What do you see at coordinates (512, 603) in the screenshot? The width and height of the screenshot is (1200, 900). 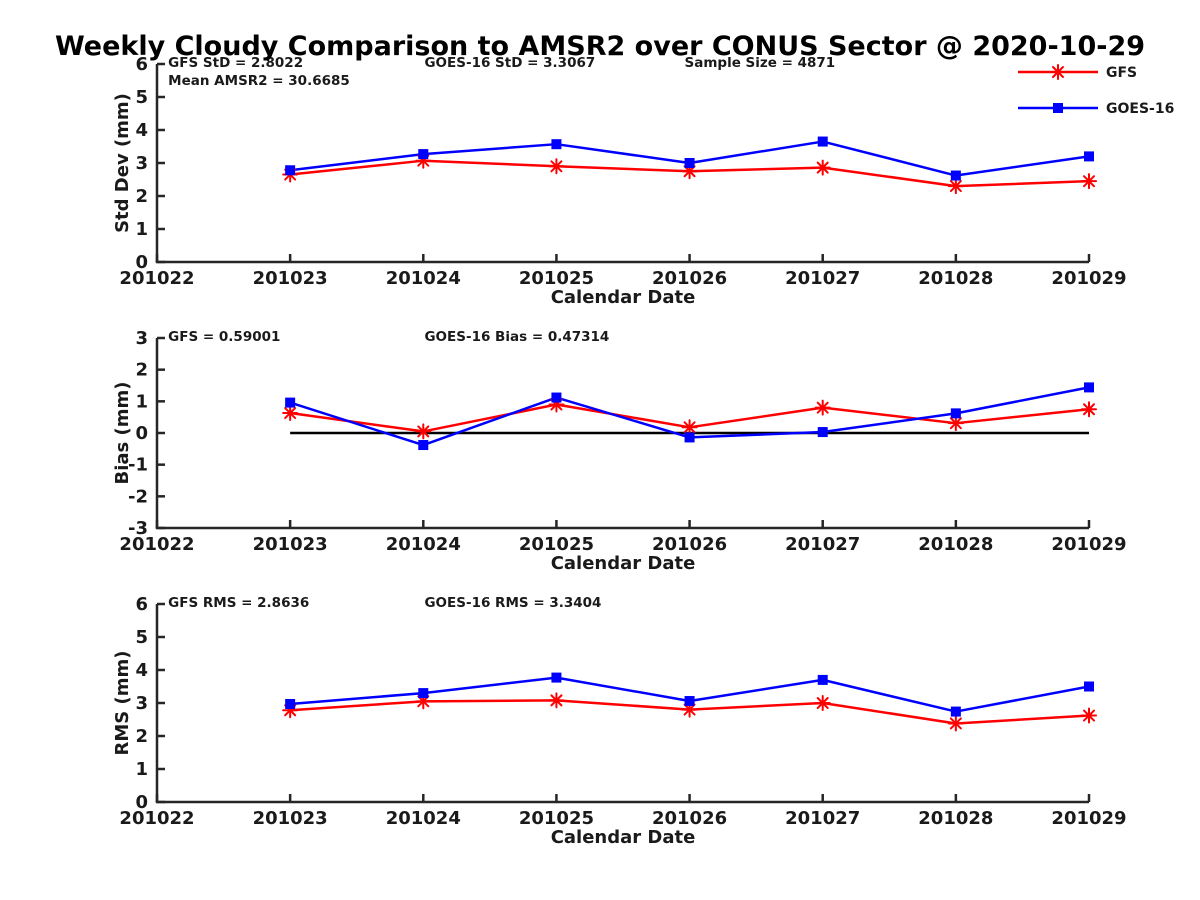 I see `stat-annotation: GOES-16 RMS = 3.3404` at bounding box center [512, 603].